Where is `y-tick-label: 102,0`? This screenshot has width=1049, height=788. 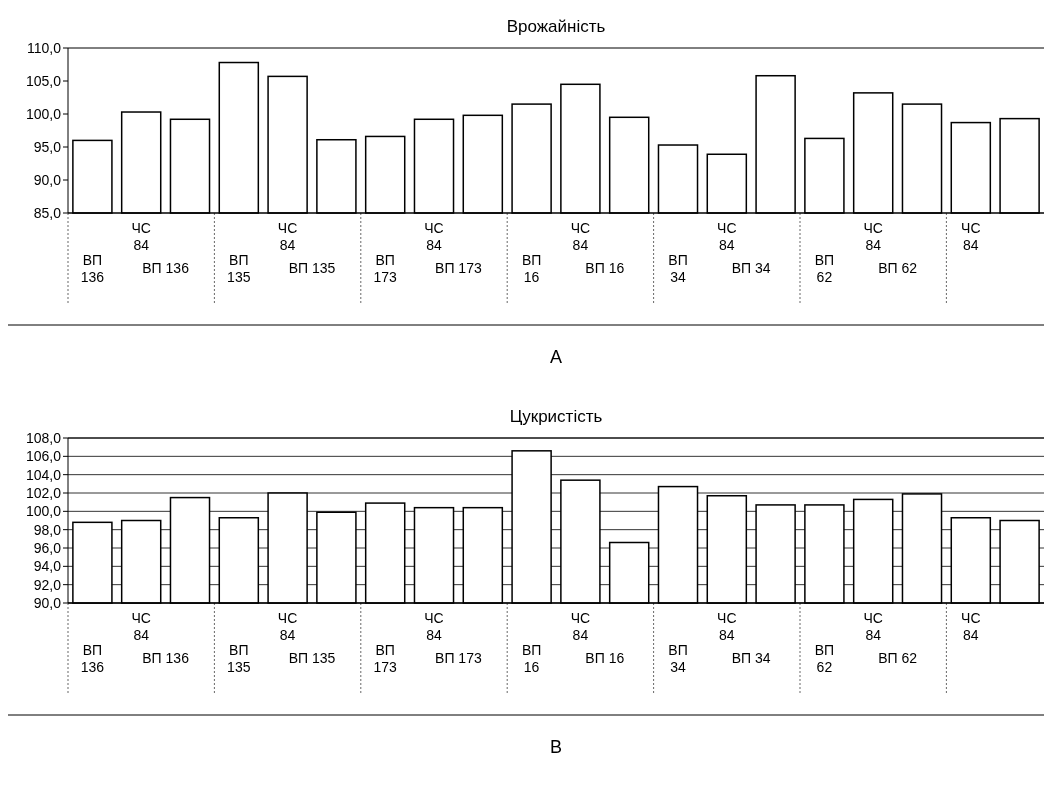 y-tick-label: 102,0 is located at coordinates (43, 492).